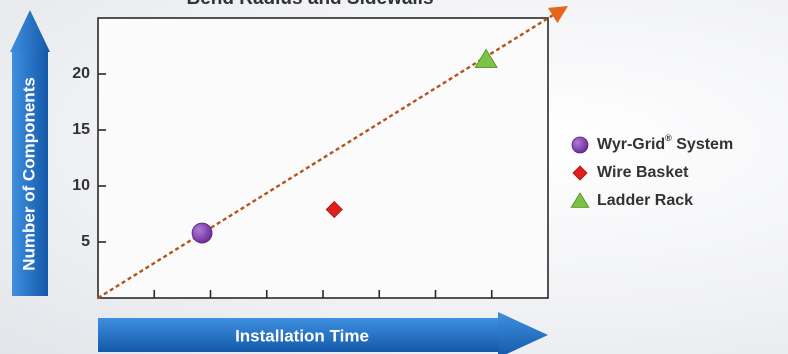 This screenshot has width=788, height=354. What do you see at coordinates (334, 209) in the screenshot?
I see `data-point-diamond` at bounding box center [334, 209].